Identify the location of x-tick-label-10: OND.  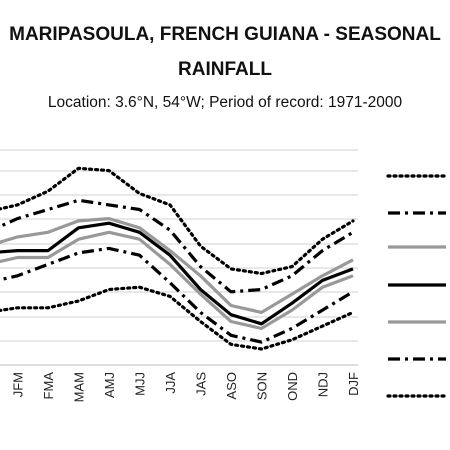
(292, 386).